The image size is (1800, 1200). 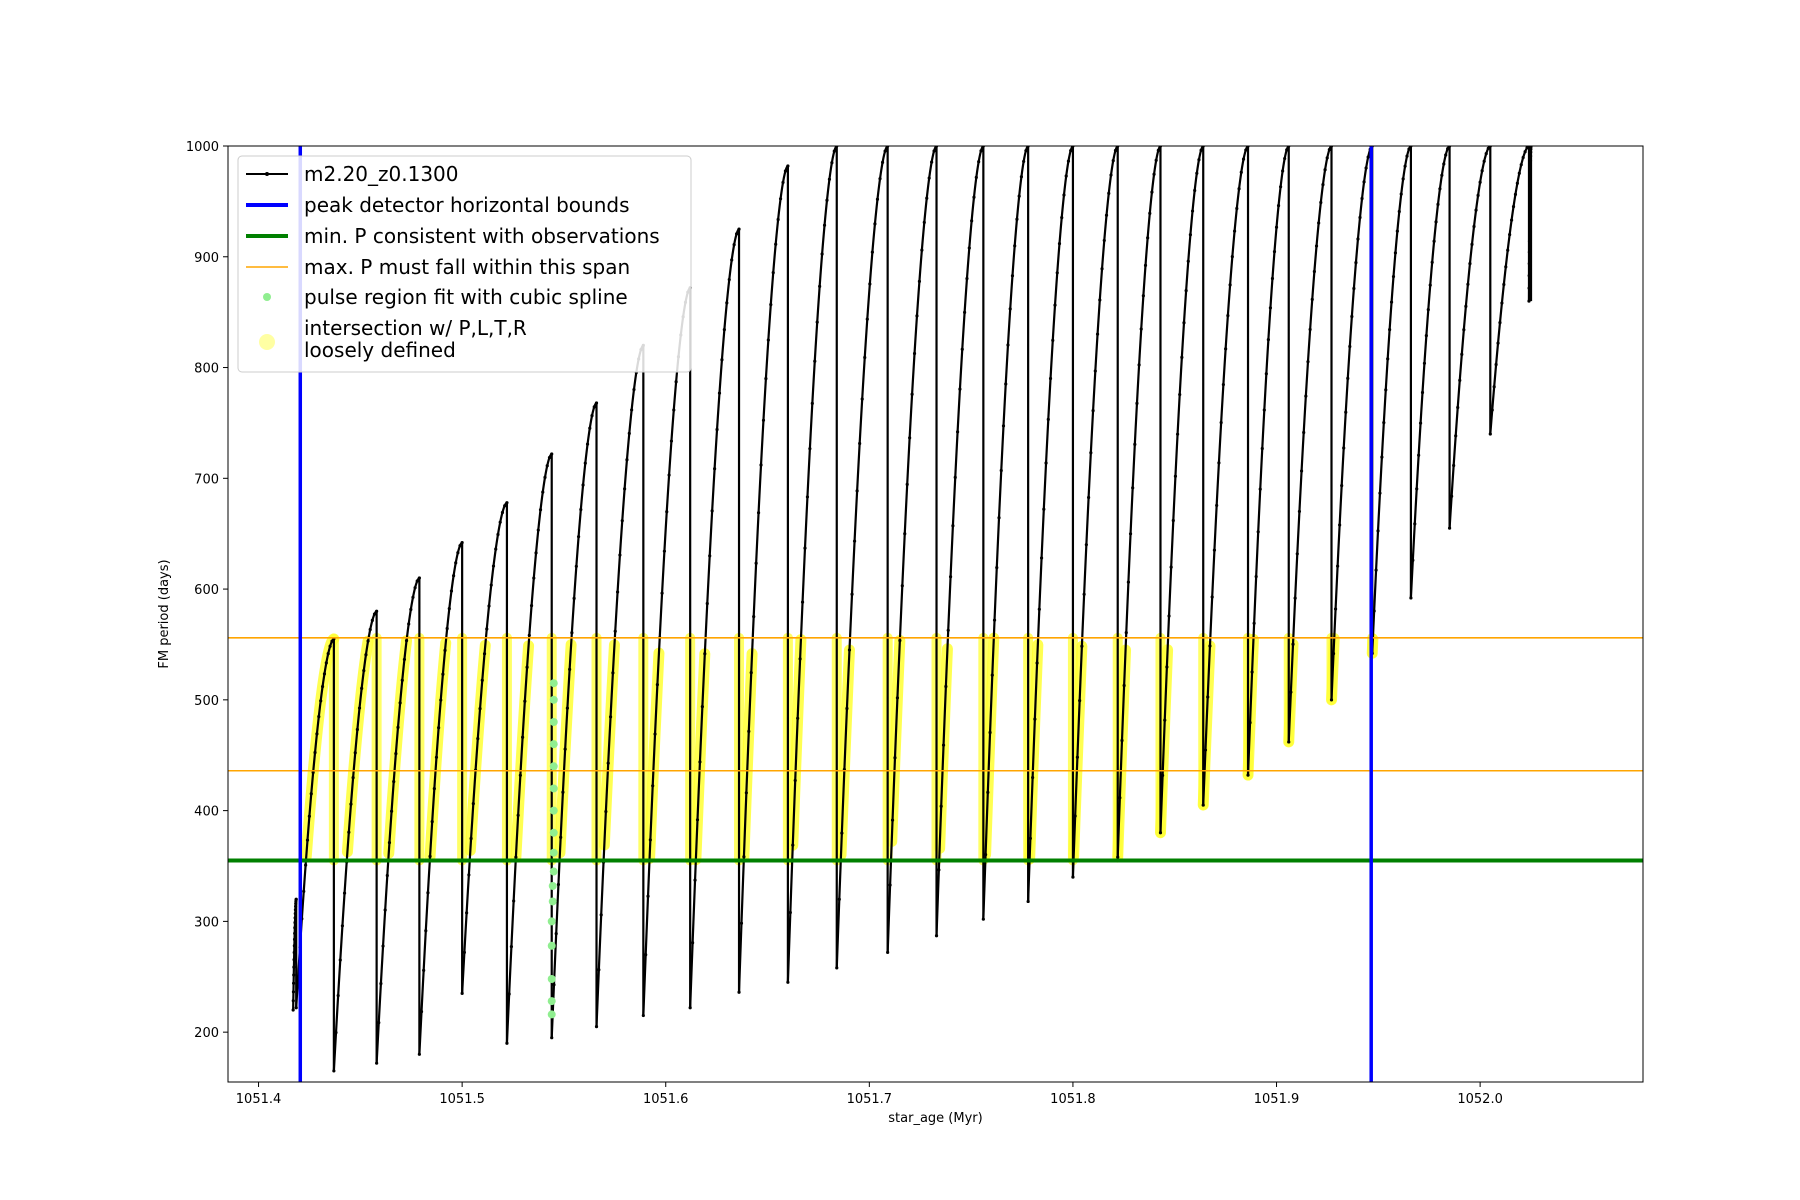 I want to click on legend-swatch-intersection, so click(x=267, y=342).